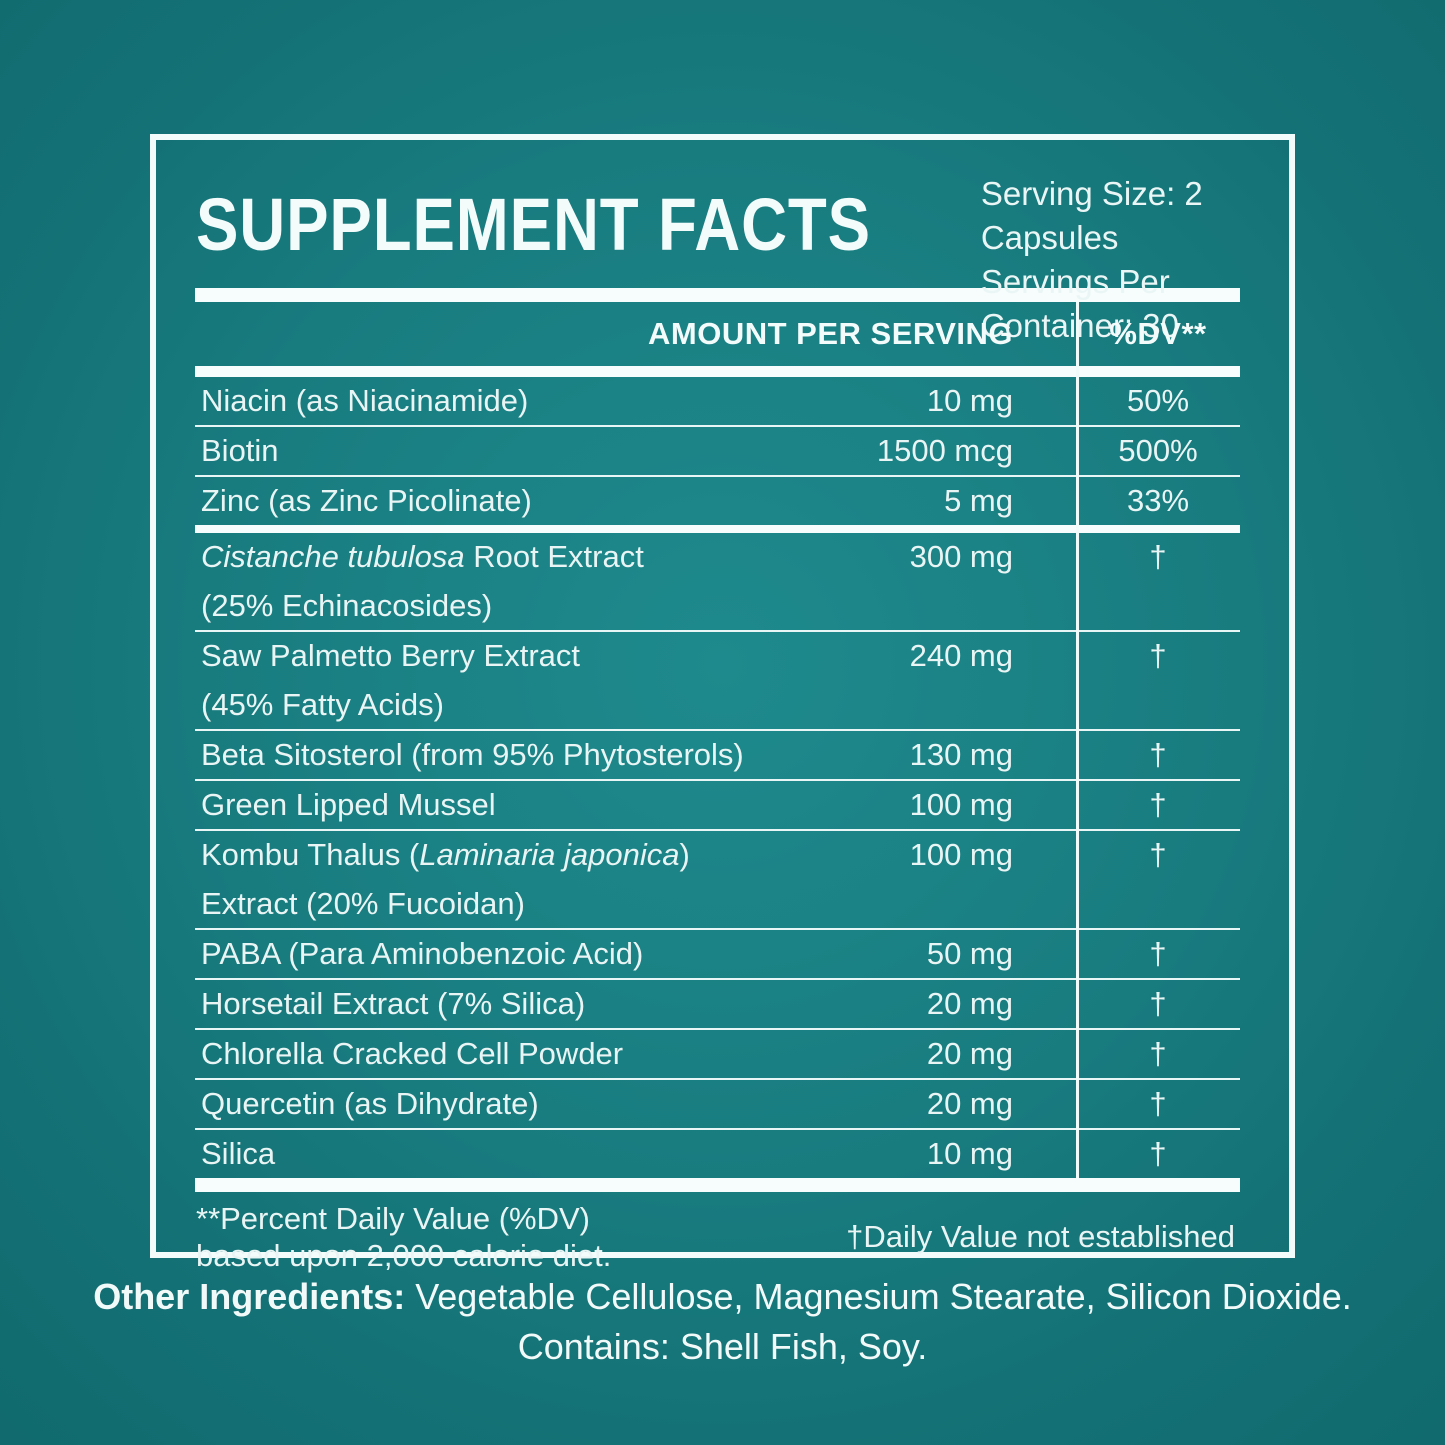 This screenshot has height=1445, width=1445. What do you see at coordinates (533, 224) in the screenshot?
I see `page-title: SUPPLEMENT FACTS` at bounding box center [533, 224].